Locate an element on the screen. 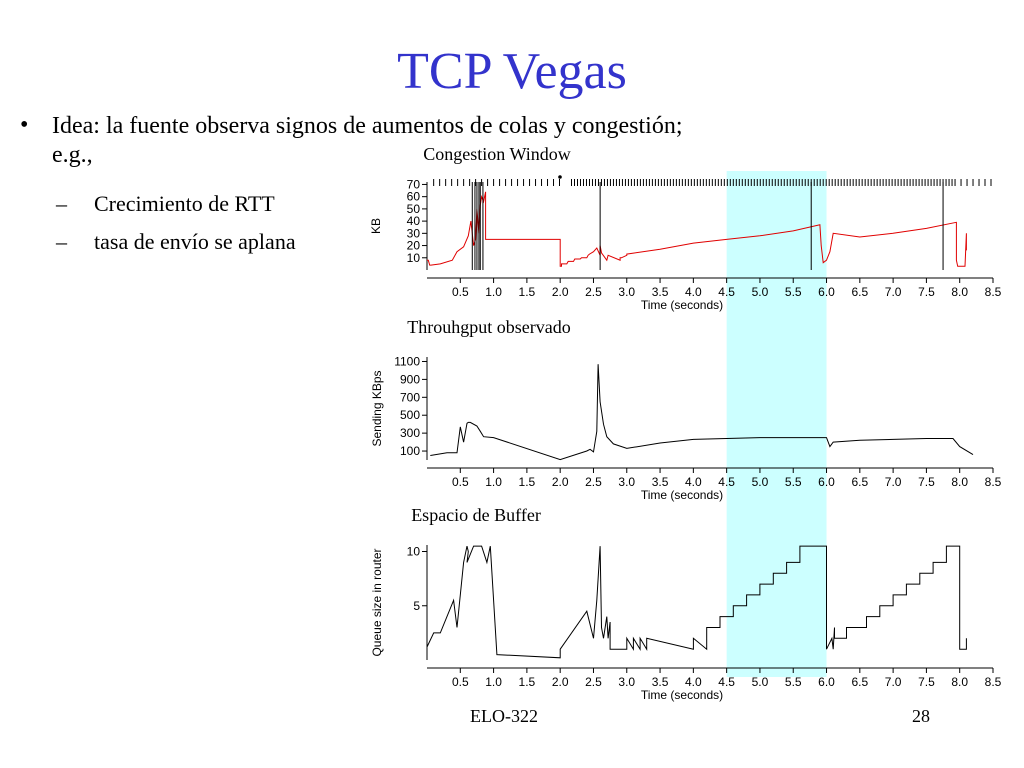 Image resolution: width=1024 pixels, height=768 pixels. buffer-x-tick-label: 1.0 is located at coordinates (493, 682).